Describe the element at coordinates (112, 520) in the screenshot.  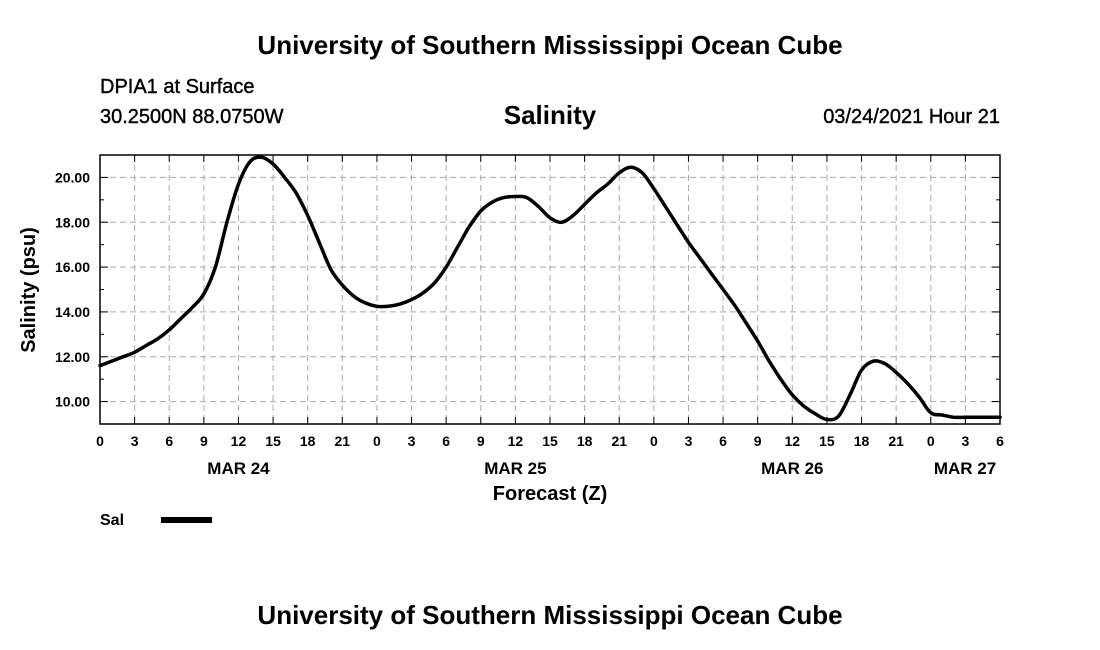
I see `legend-label-sal: Sal` at that location.